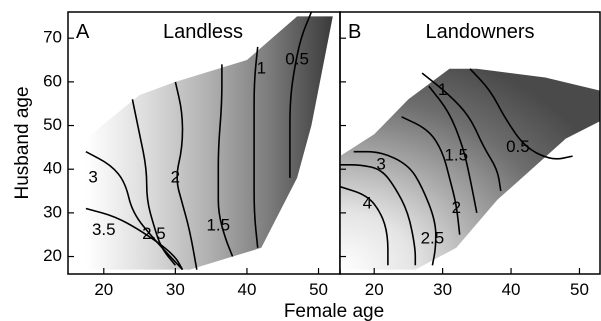 This screenshot has height=321, width=601. What do you see at coordinates (456, 207) in the screenshot?
I see `landowners-contour-label-2: 2` at bounding box center [456, 207].